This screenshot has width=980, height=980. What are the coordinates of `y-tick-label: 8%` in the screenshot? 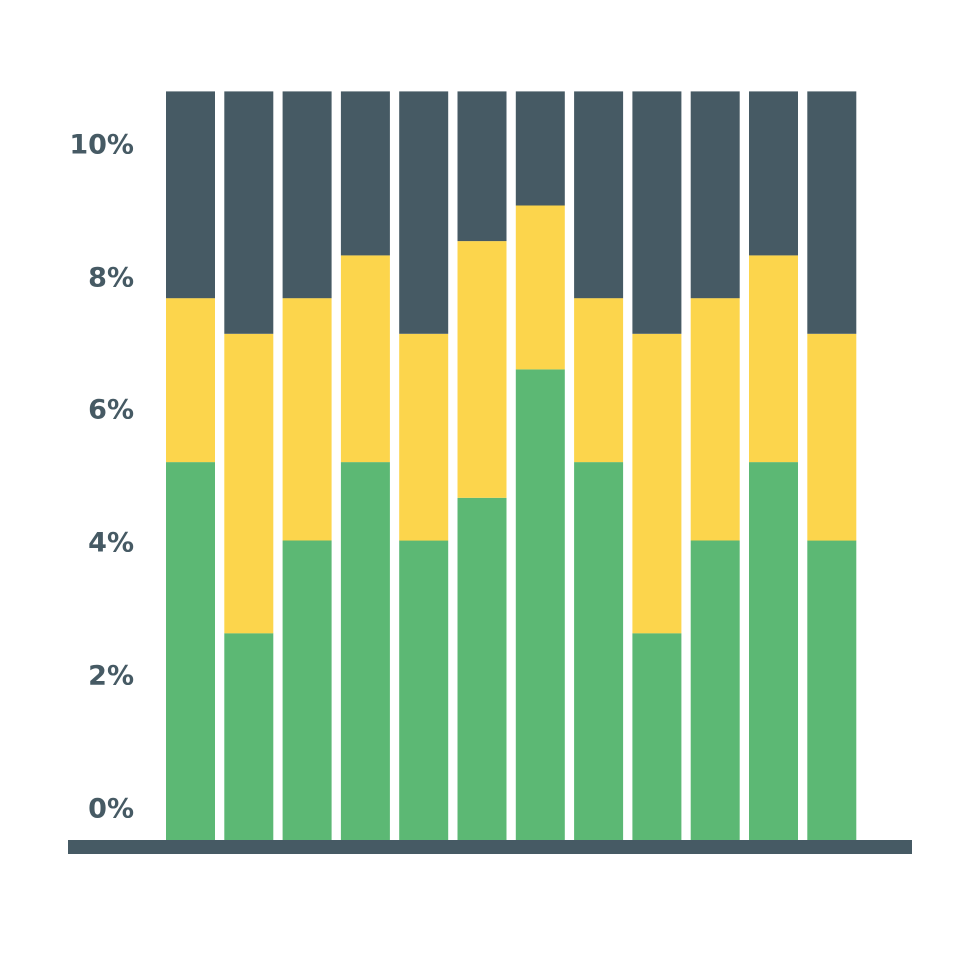 It's located at (111, 278).